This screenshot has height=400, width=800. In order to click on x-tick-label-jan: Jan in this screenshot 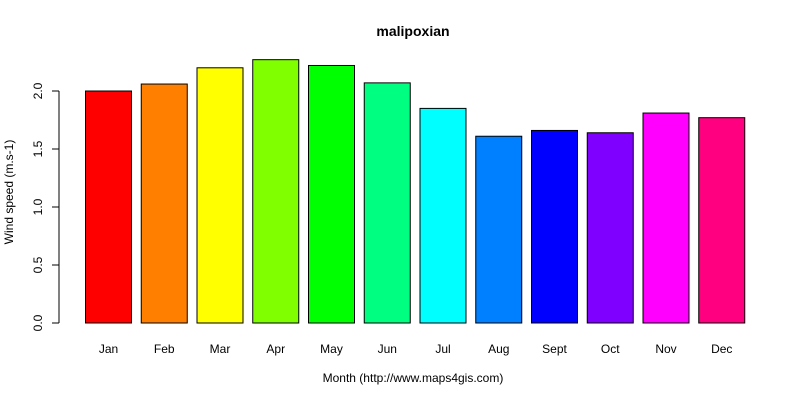, I will do `click(108, 349)`.